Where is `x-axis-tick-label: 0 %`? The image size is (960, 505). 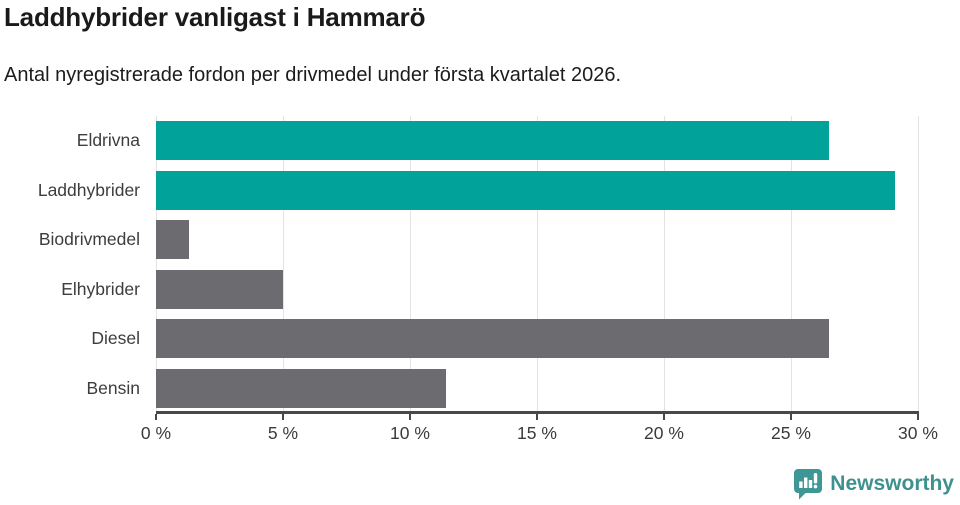 x-axis-tick-label: 0 % is located at coordinates (156, 433).